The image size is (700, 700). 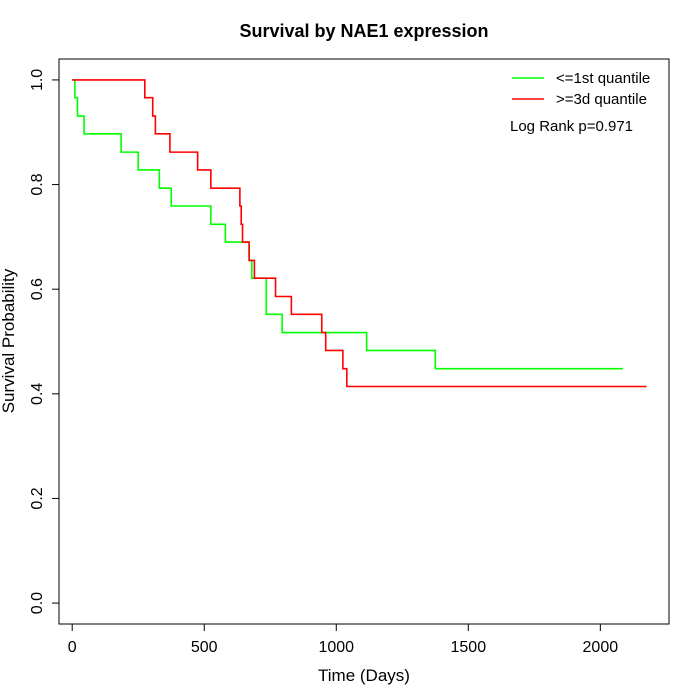 What do you see at coordinates (37, 289) in the screenshot?
I see `y-tick-label: 0.6` at bounding box center [37, 289].